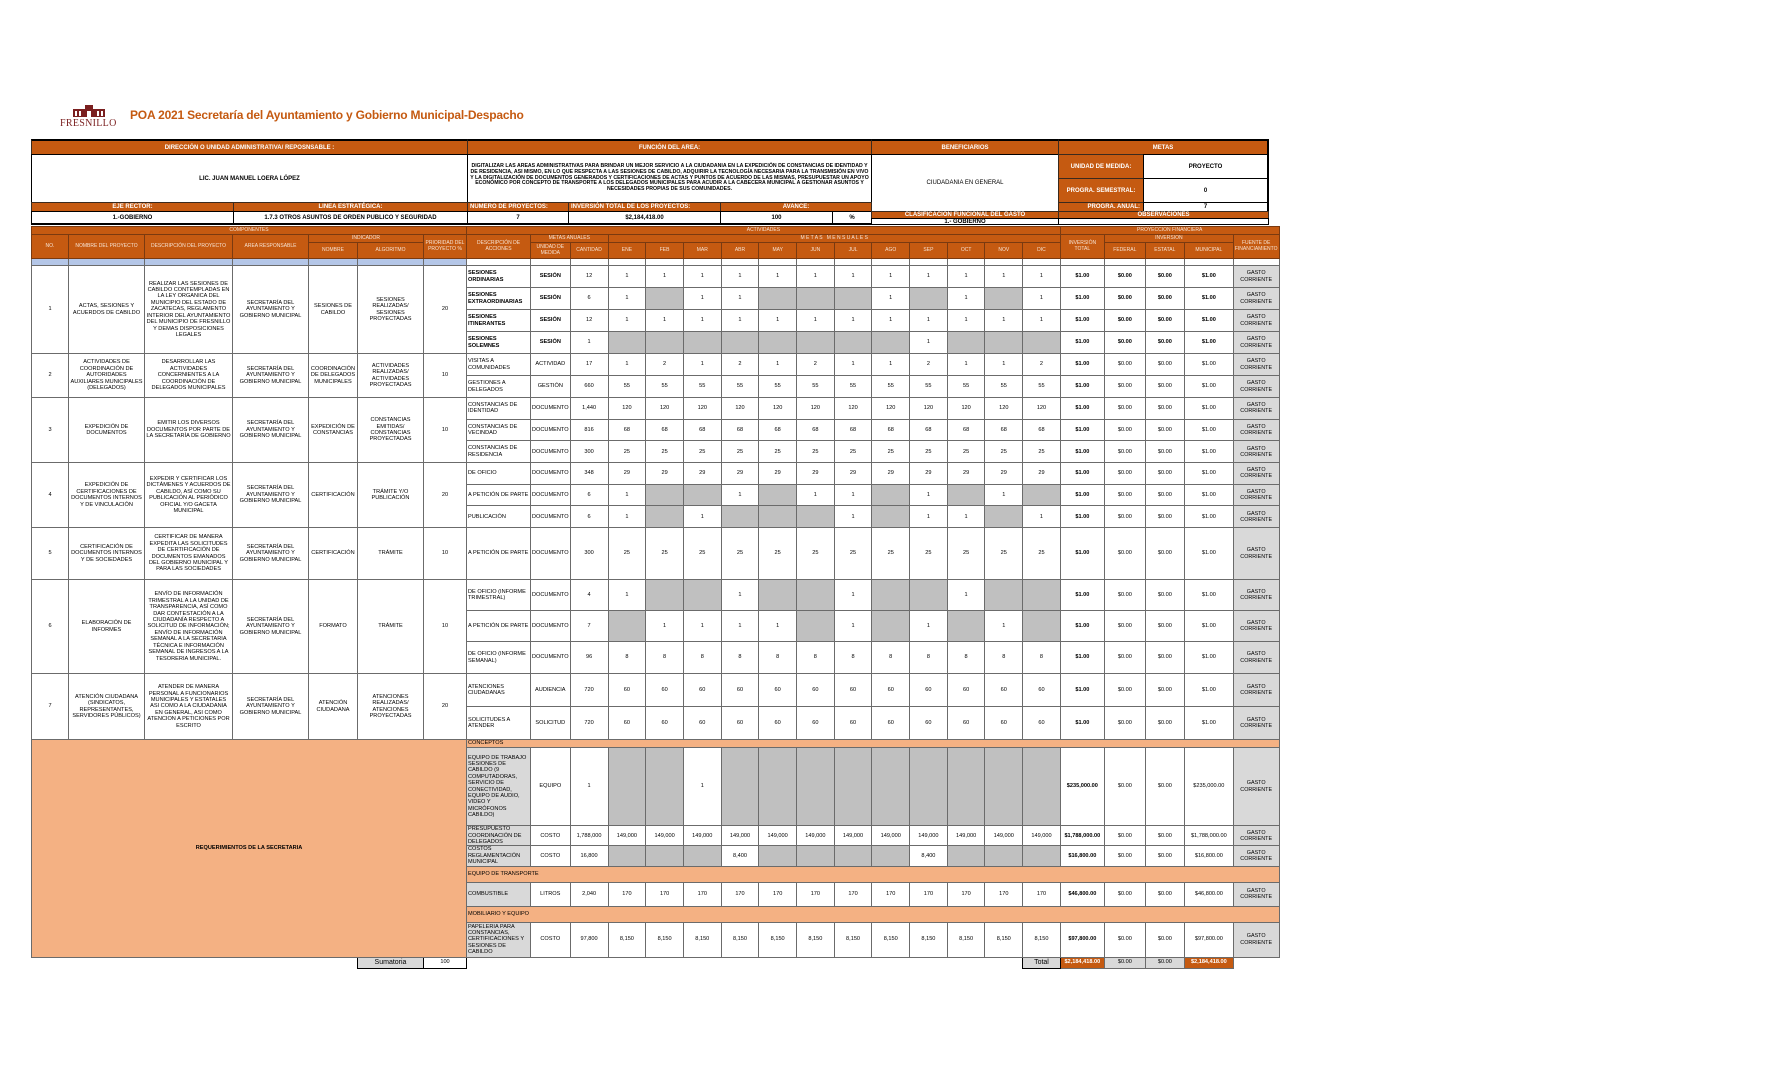 The height and width of the screenshot is (1088, 1792). What do you see at coordinates (815, 364) in the screenshot?
I see `month-cell: 2` at bounding box center [815, 364].